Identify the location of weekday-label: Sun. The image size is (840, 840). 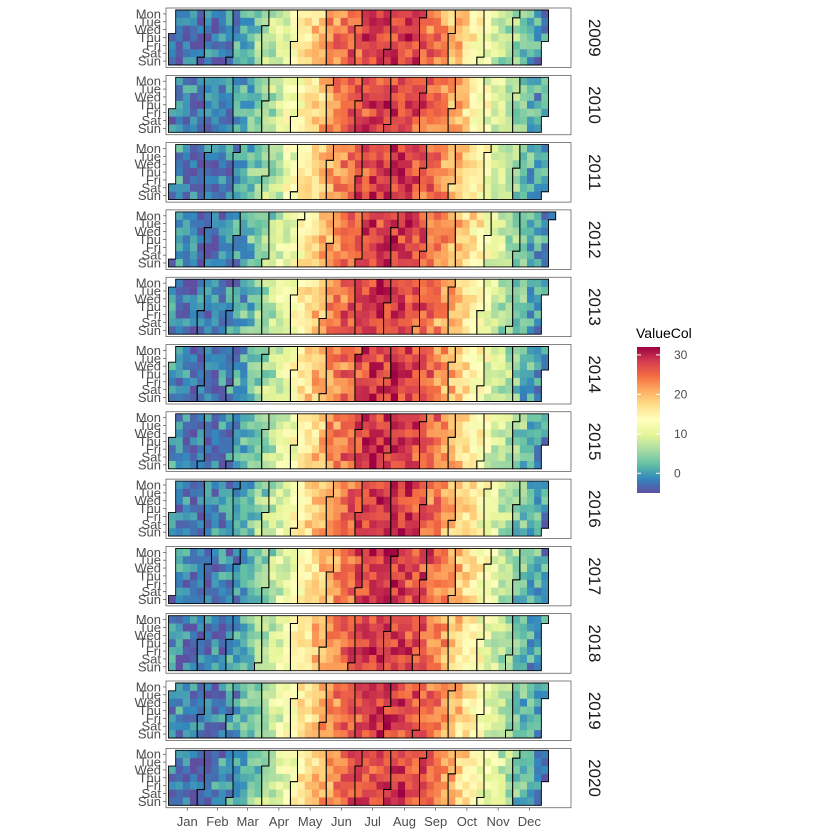
(149, 734).